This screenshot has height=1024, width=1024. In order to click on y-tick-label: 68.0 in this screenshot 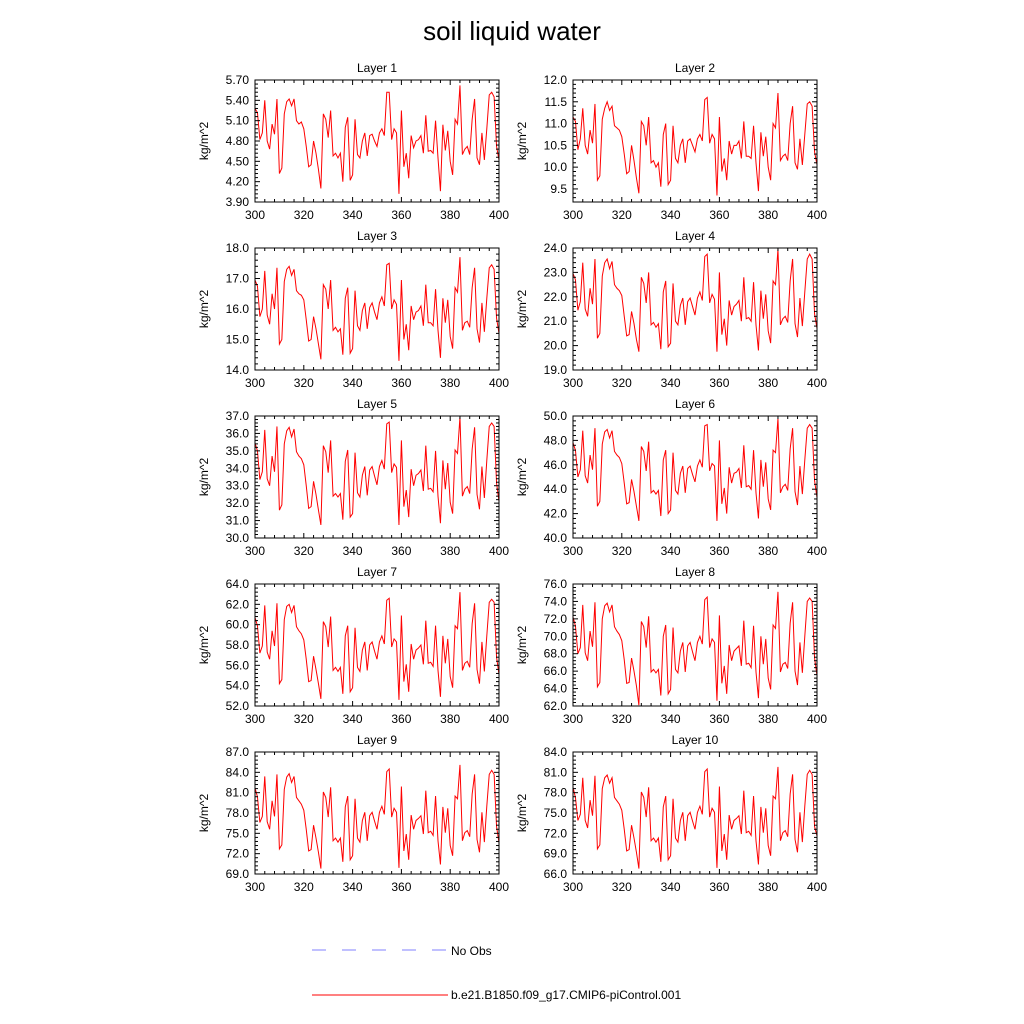, I will do `click(556, 654)`.